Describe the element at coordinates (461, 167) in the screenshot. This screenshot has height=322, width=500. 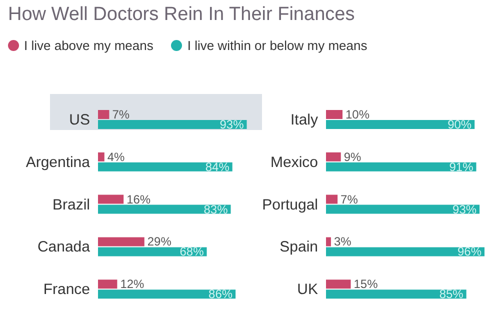
I see `data-label: 91%` at that location.